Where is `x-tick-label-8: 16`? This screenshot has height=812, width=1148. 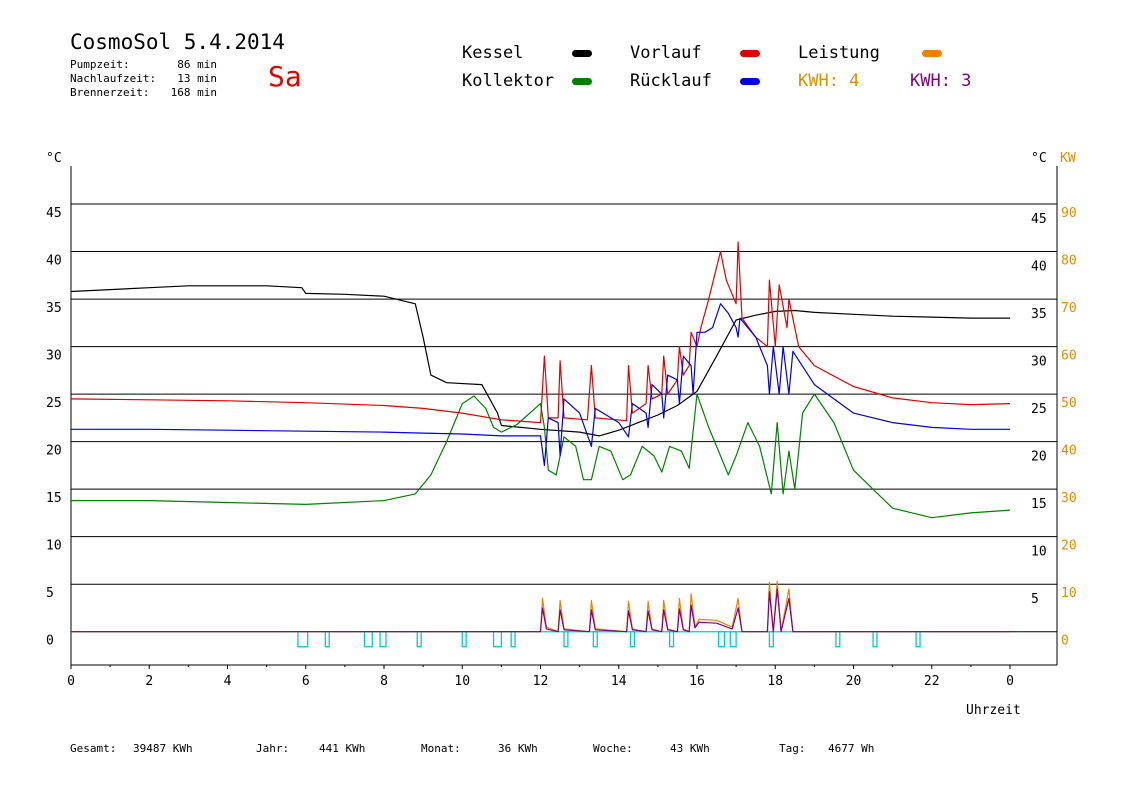 x-tick-label-8: 16 is located at coordinates (697, 681).